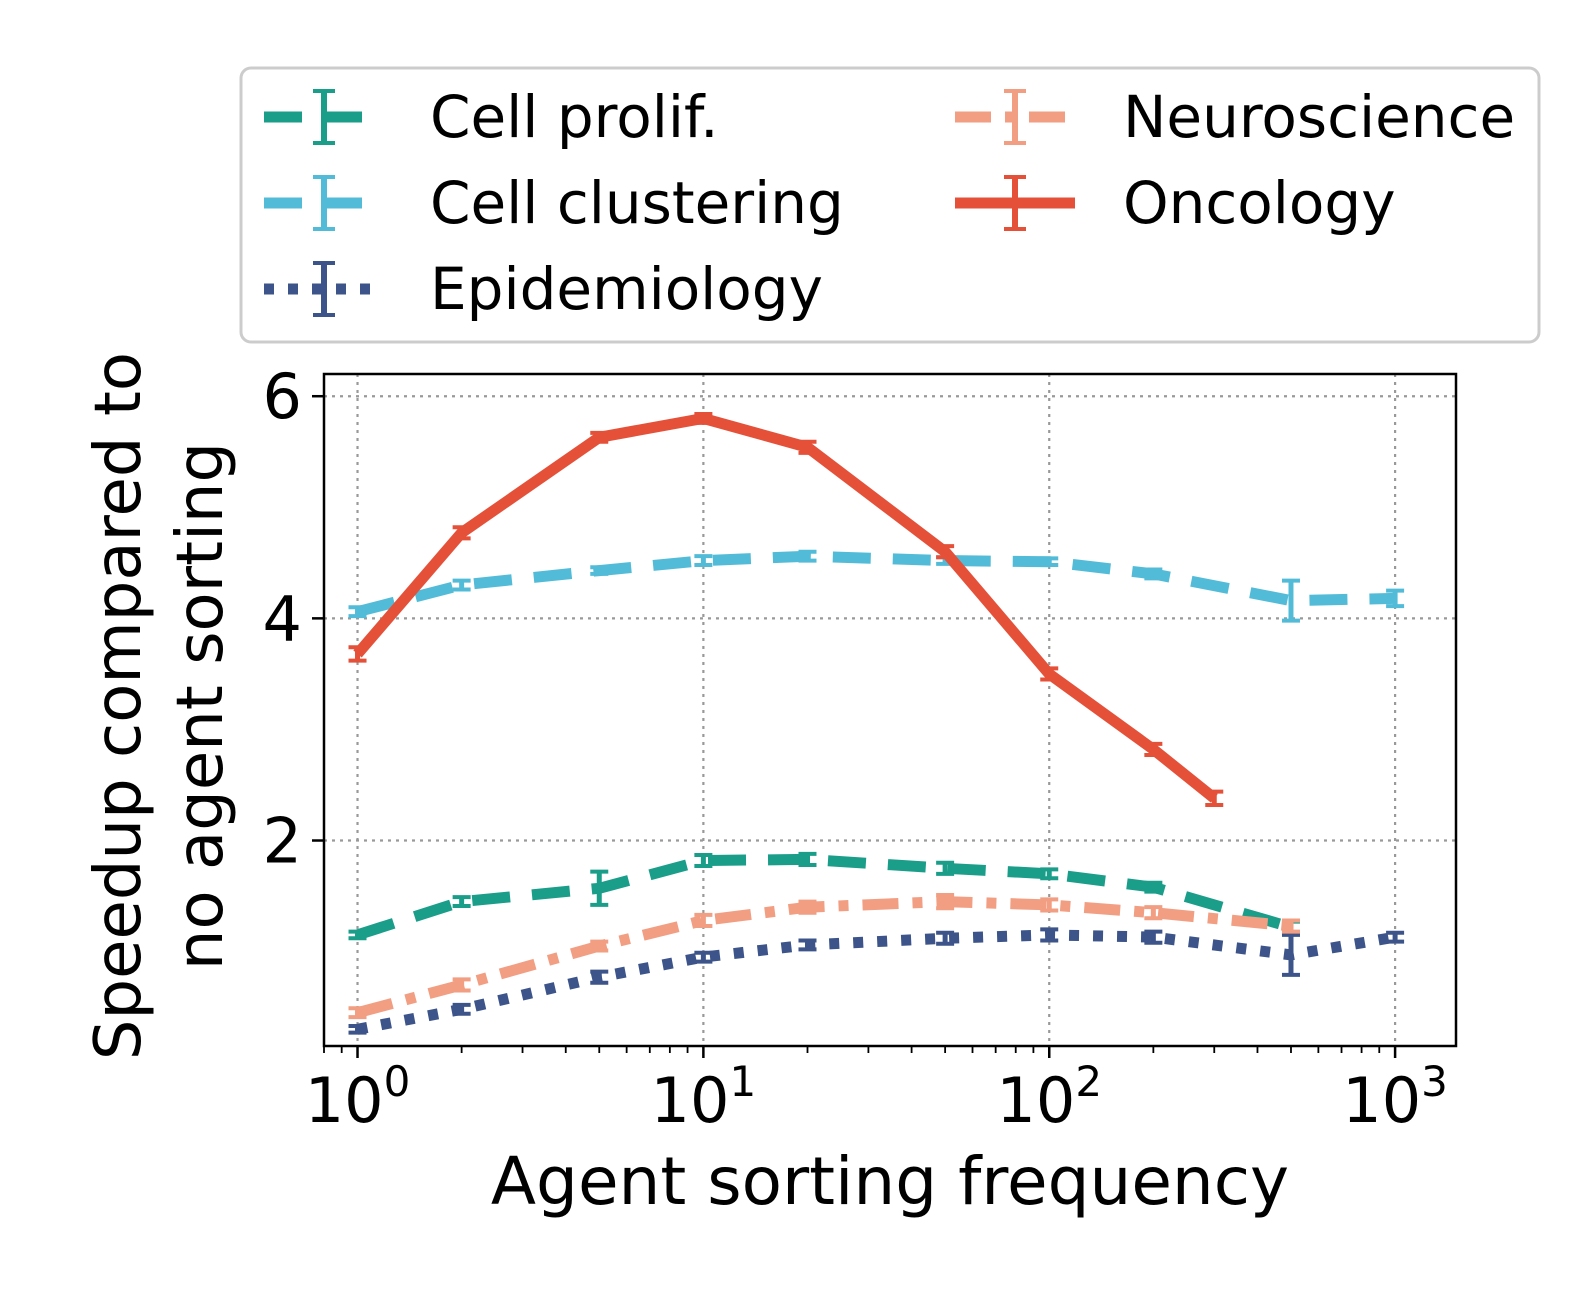 The width and height of the screenshot is (1578, 1315). What do you see at coordinates (1319, 117) in the screenshot?
I see `legend-label-3: Neuroscience` at bounding box center [1319, 117].